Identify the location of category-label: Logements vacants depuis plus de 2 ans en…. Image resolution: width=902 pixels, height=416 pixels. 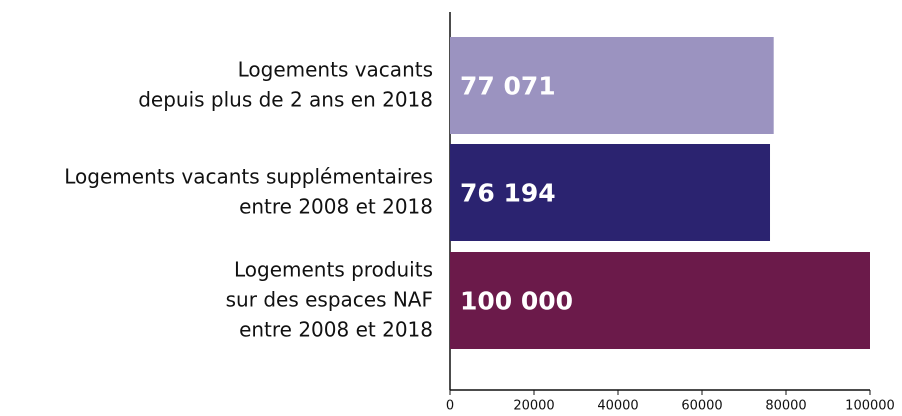
(285, 84).